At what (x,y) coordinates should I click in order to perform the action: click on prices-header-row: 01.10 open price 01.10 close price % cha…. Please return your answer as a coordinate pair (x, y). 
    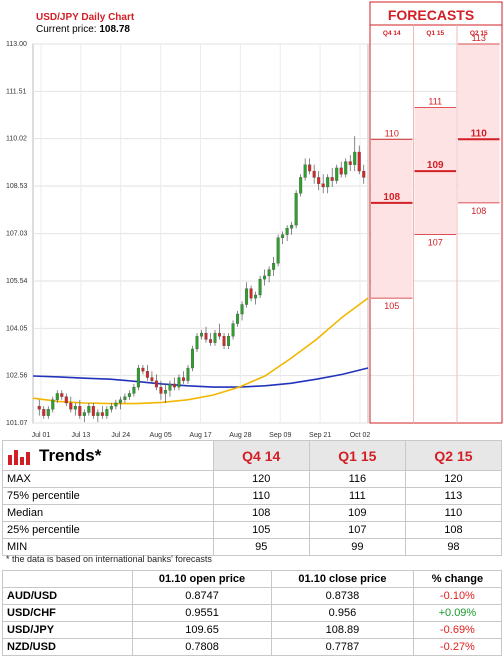
    Looking at the image, I should click on (252, 579).